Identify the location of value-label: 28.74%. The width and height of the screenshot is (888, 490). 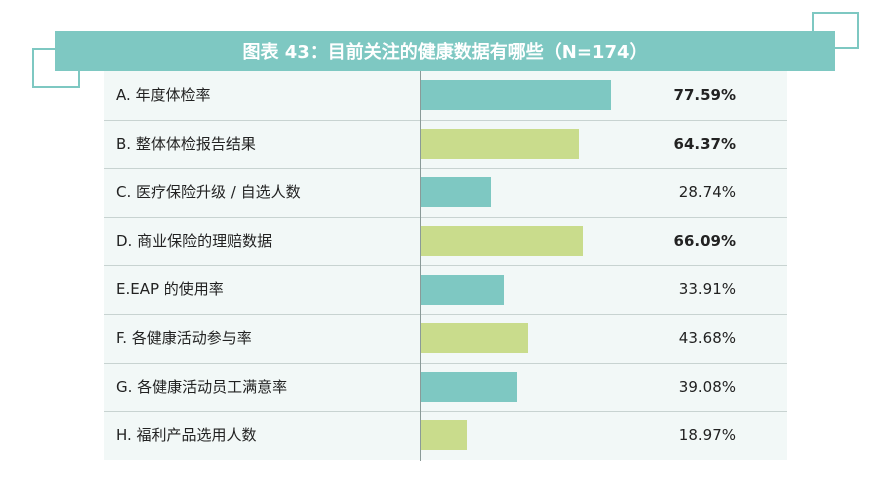
(707, 192).